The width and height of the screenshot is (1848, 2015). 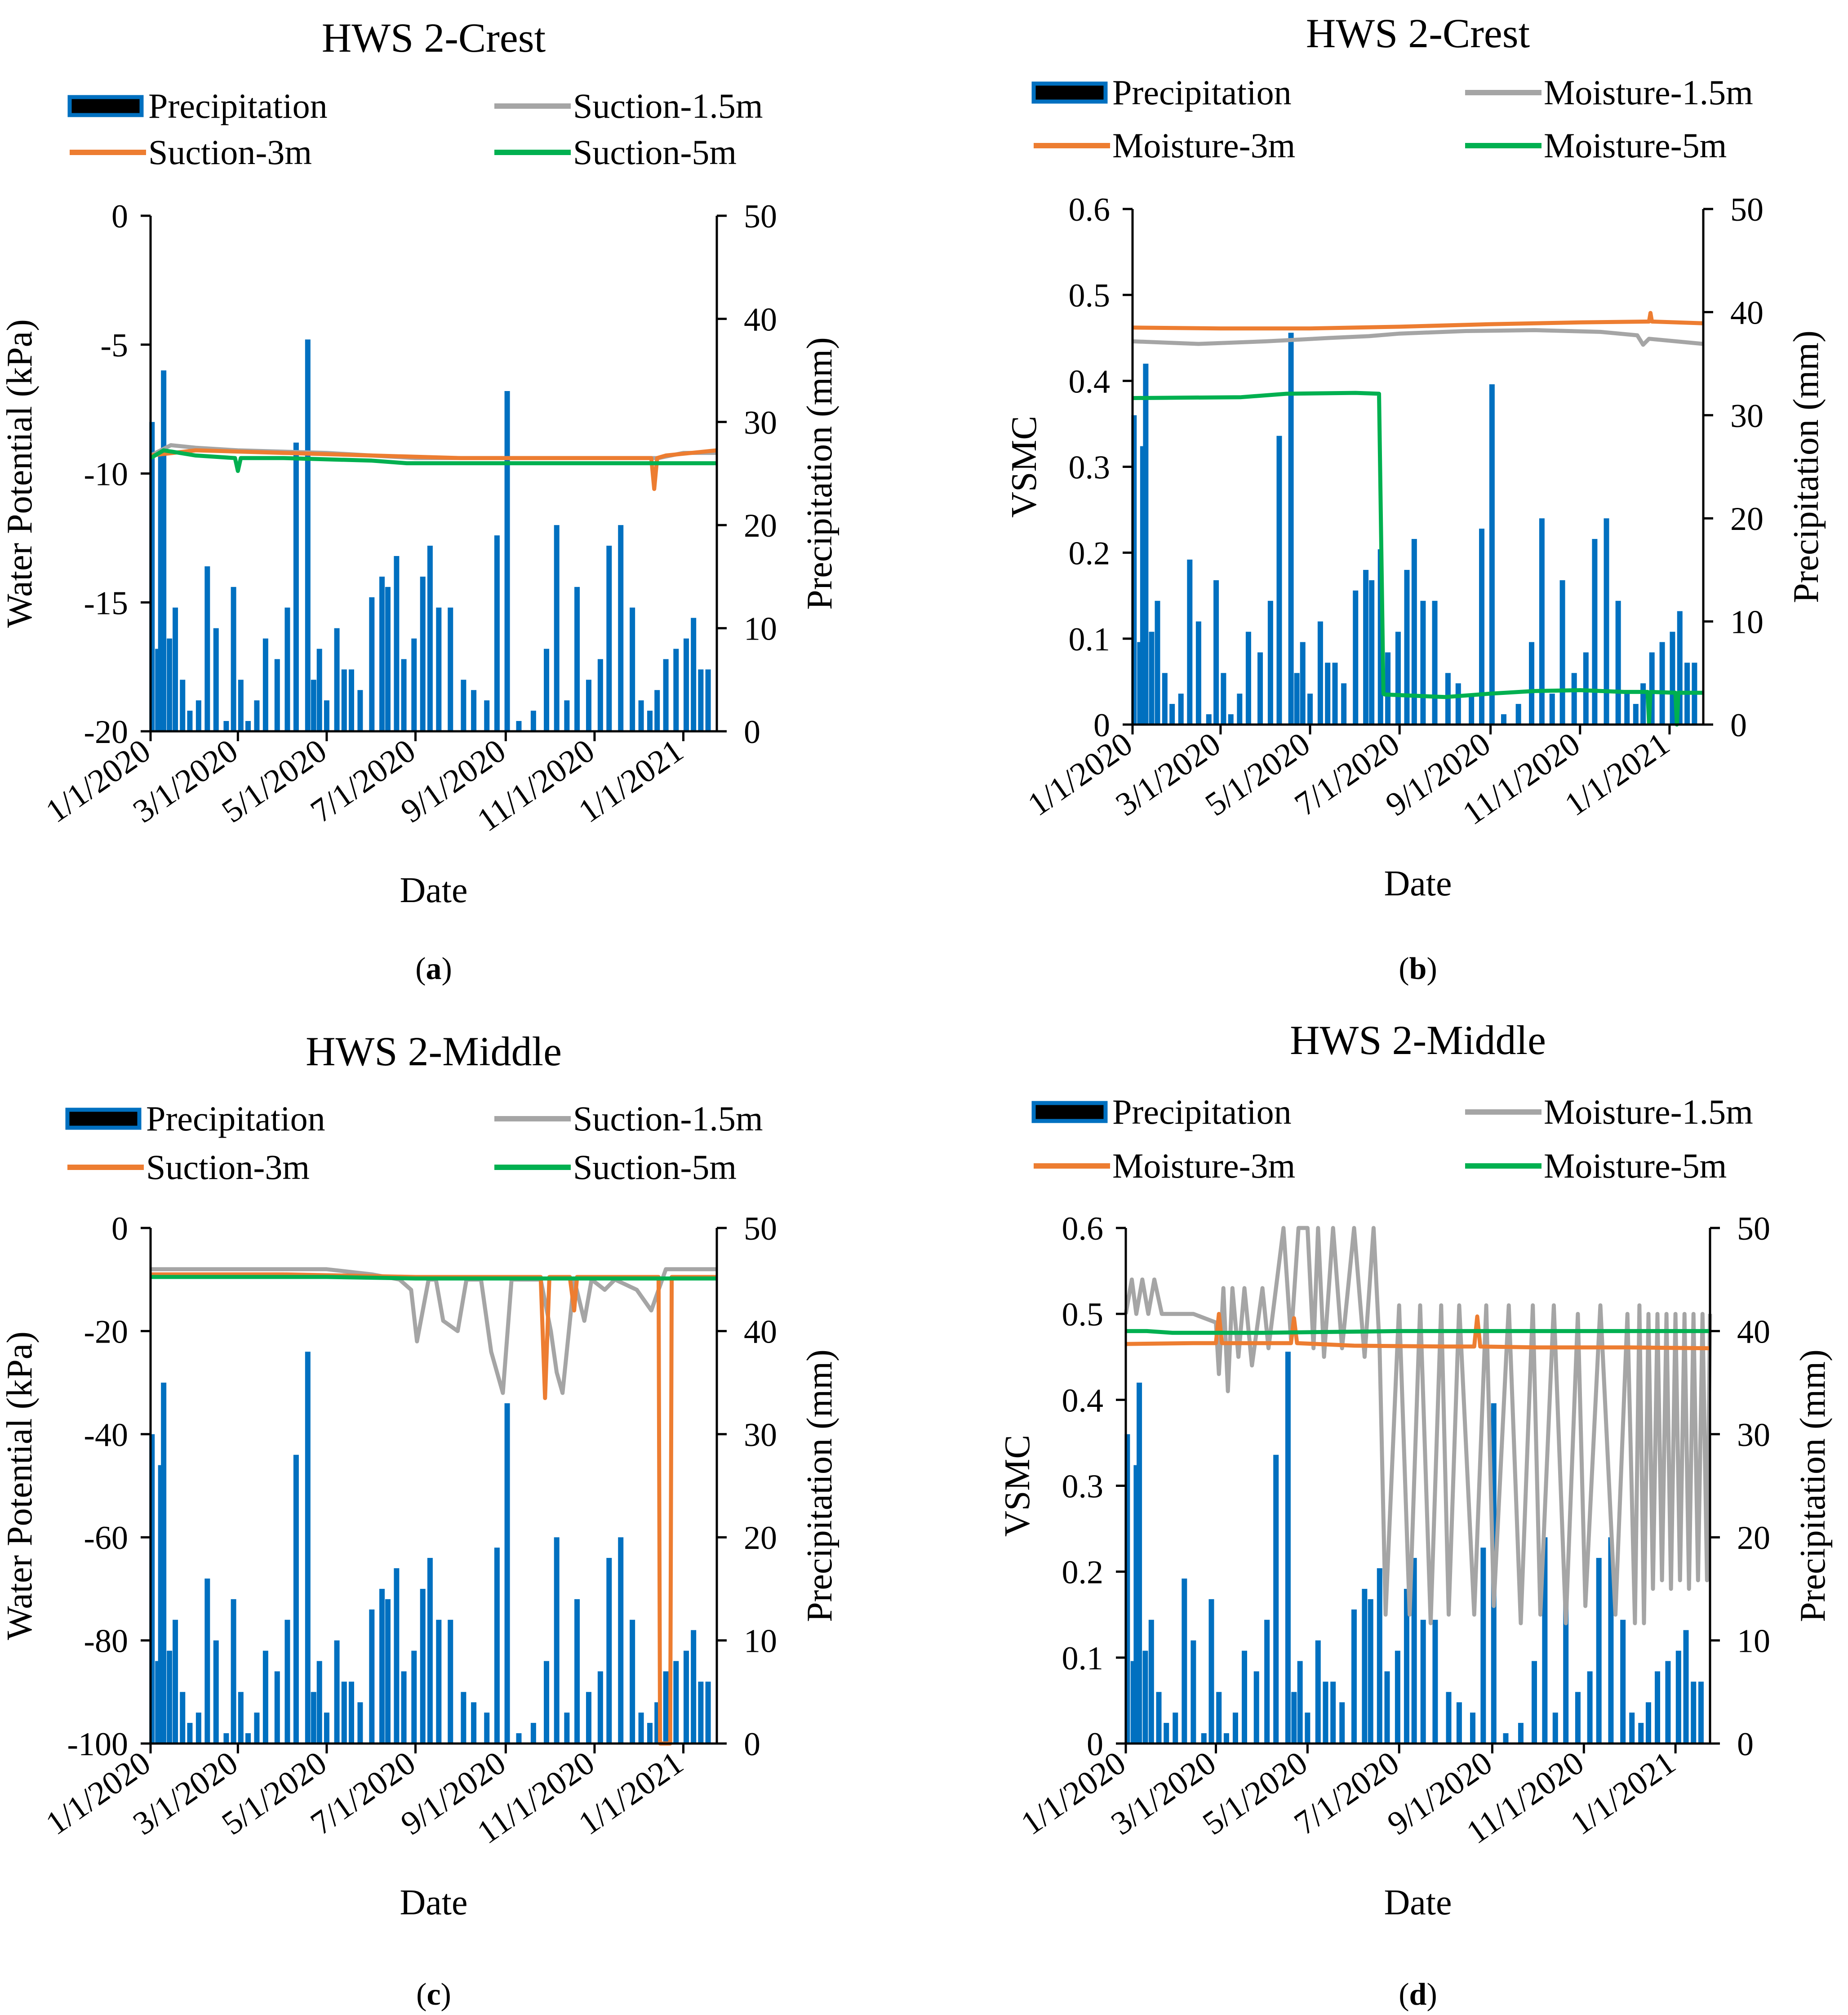 What do you see at coordinates (1418, 33) in the screenshot?
I see `chart-title: HWS 2-Crest` at bounding box center [1418, 33].